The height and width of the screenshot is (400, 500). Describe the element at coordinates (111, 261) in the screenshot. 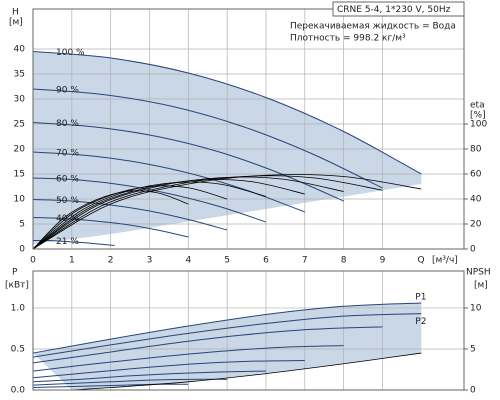

I see `x-tick-label: 2` at that location.